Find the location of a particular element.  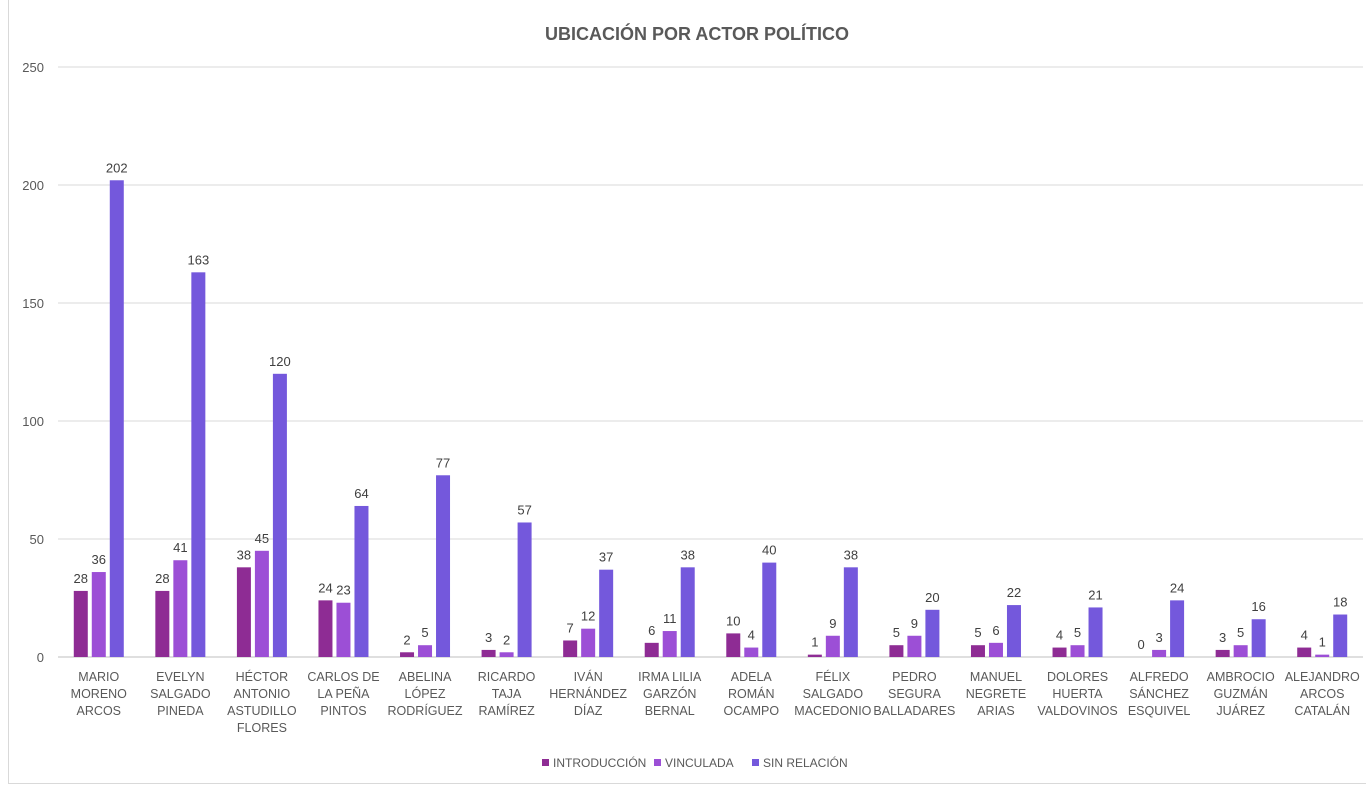

x-tick-label: MARIO MORENO ARCOS is located at coordinates (99, 694).